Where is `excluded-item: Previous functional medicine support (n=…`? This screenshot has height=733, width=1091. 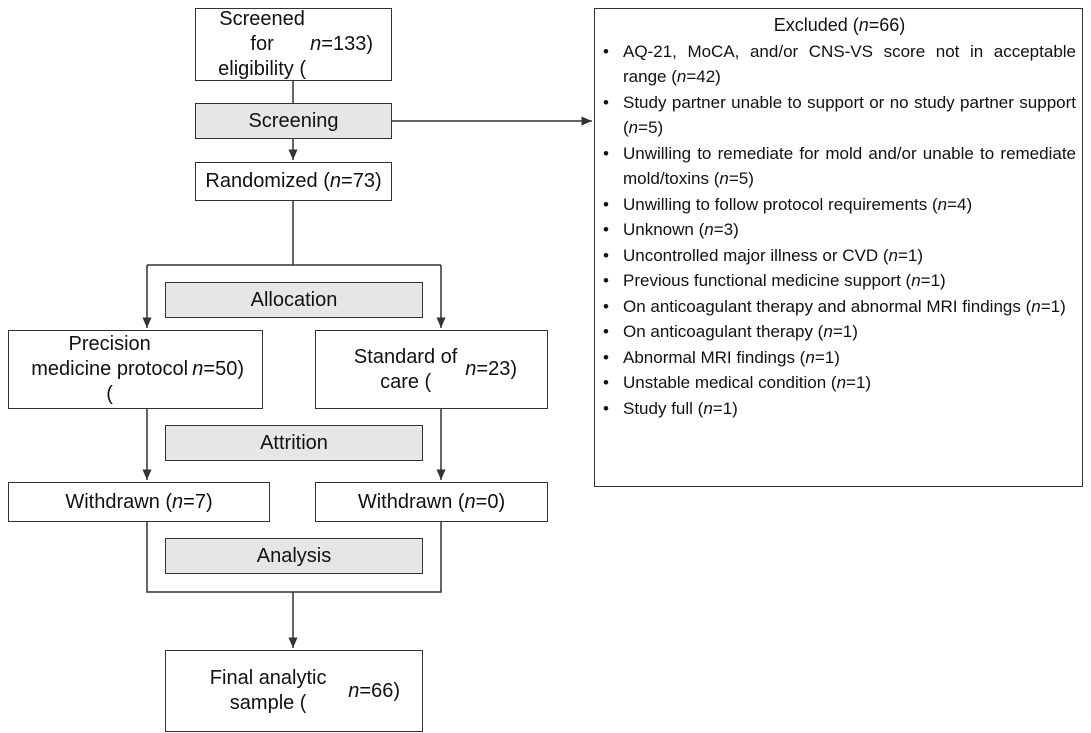
excluded-item: Previous functional medicine support (n=… is located at coordinates (839, 281).